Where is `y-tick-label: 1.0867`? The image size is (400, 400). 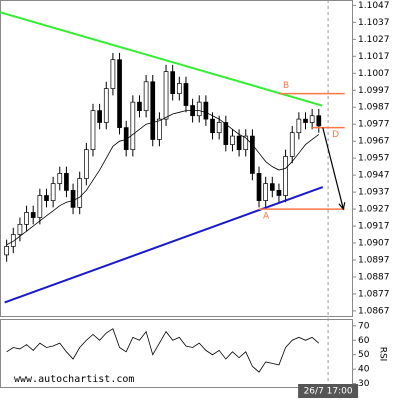 y-tick-label: 1.0867 is located at coordinates (374, 311).